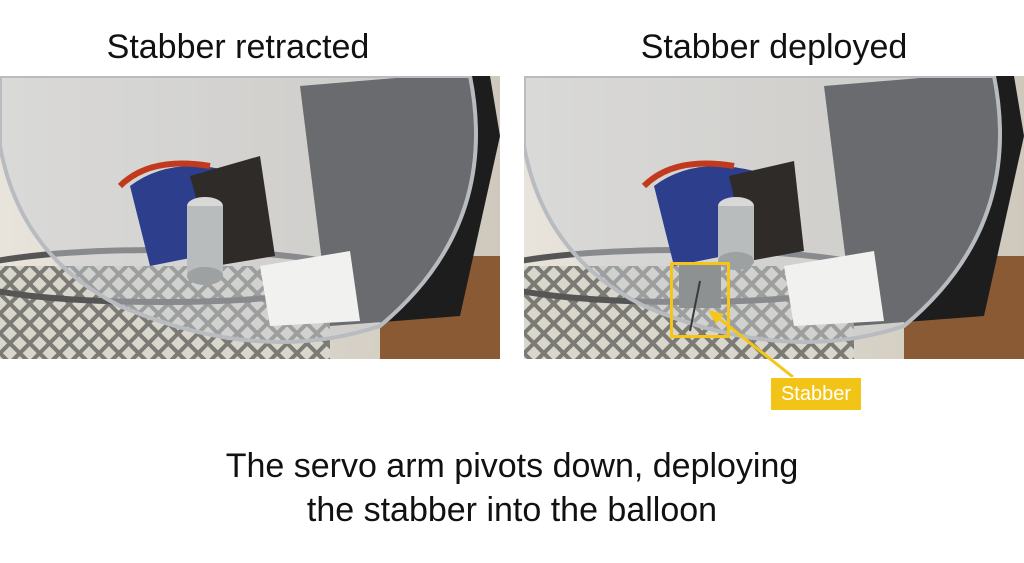 Image resolution: width=1024 pixels, height=563 pixels. I want to click on stabber-callout-label: Stabber, so click(816, 394).